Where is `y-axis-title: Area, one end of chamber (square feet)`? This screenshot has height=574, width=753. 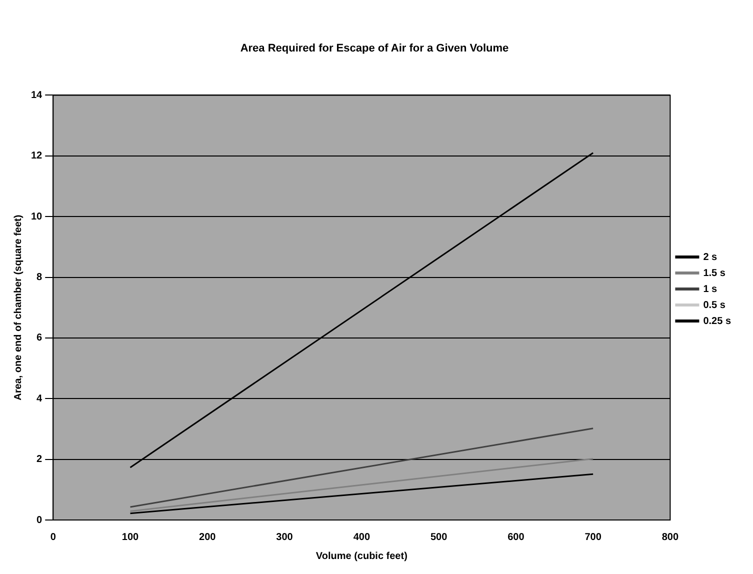
y-axis-title: Area, one end of chamber (square feet) is located at coordinates (18, 307).